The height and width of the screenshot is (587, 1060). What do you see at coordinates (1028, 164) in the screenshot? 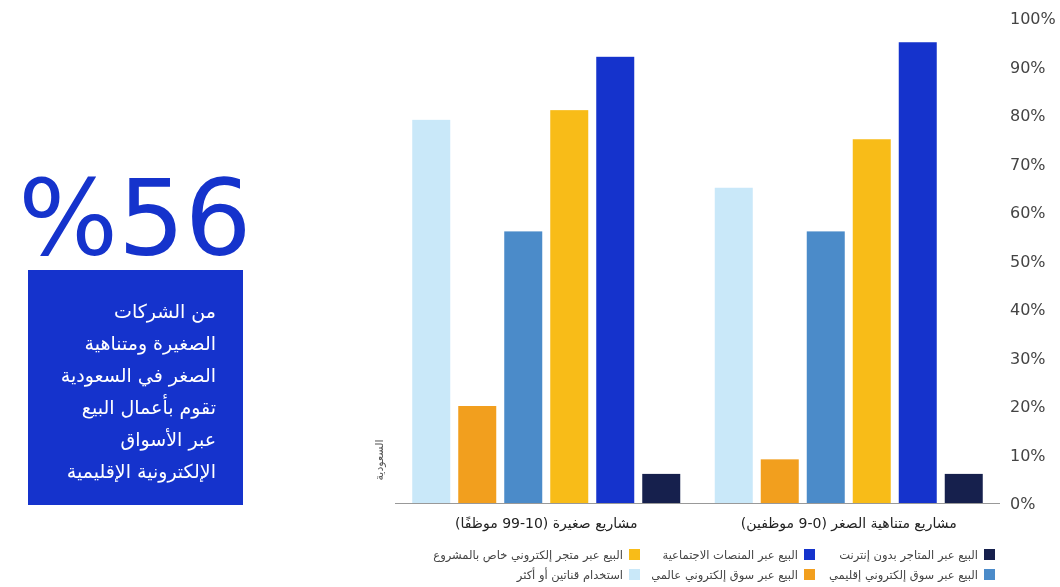
I see `y-tick-label: 70%` at bounding box center [1028, 164].